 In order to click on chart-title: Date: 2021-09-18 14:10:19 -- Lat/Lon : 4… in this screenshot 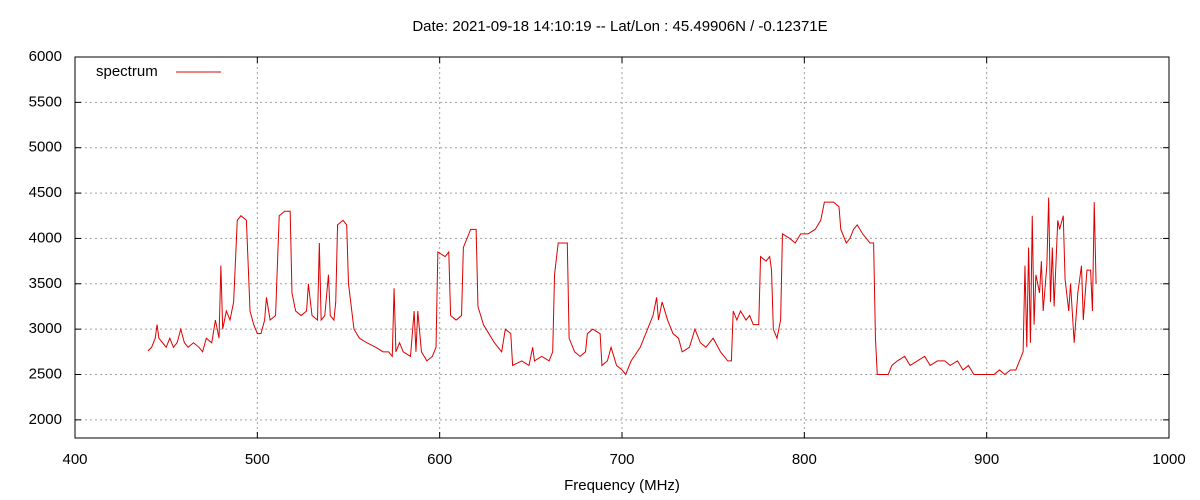, I will do `click(619, 26)`.